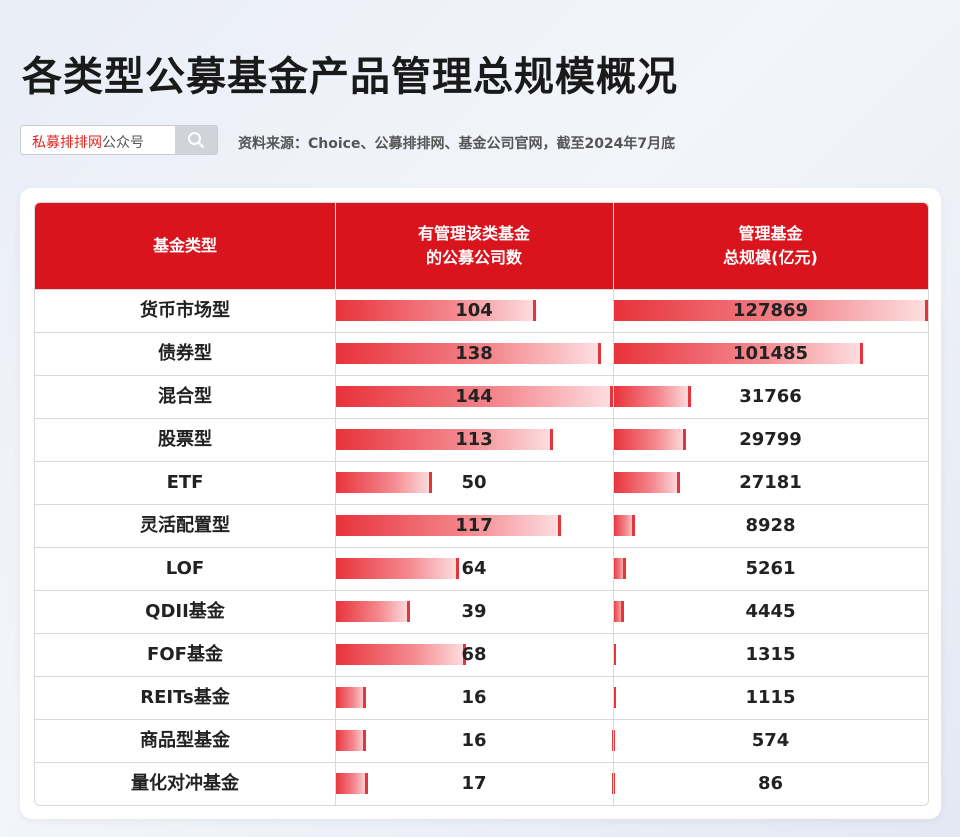 This screenshot has height=837, width=960. Describe the element at coordinates (457, 144) in the screenshot. I see `data-source-note: 资料来源：Choice、公募排排网、基金公司官网，截至2024年7月底` at that location.